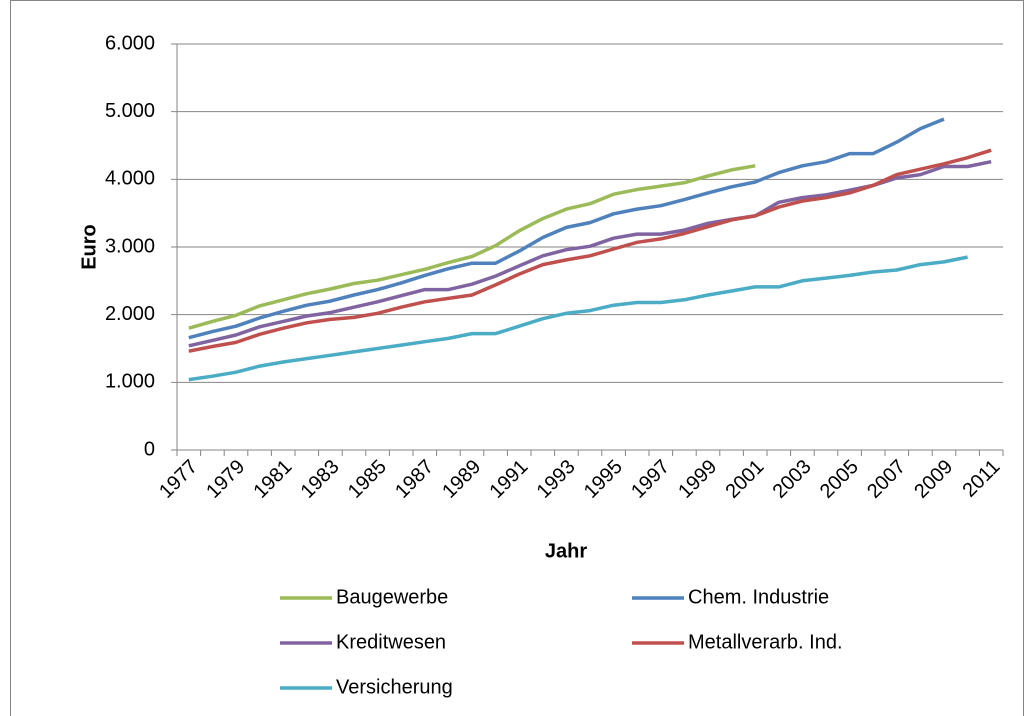 This screenshot has width=1024, height=716. Describe the element at coordinates (839, 479) in the screenshot. I see `x-tick-label: 2005` at that location.